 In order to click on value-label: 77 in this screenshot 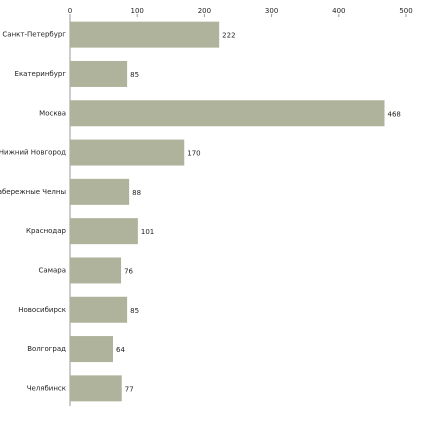, I will do `click(129, 389)`.